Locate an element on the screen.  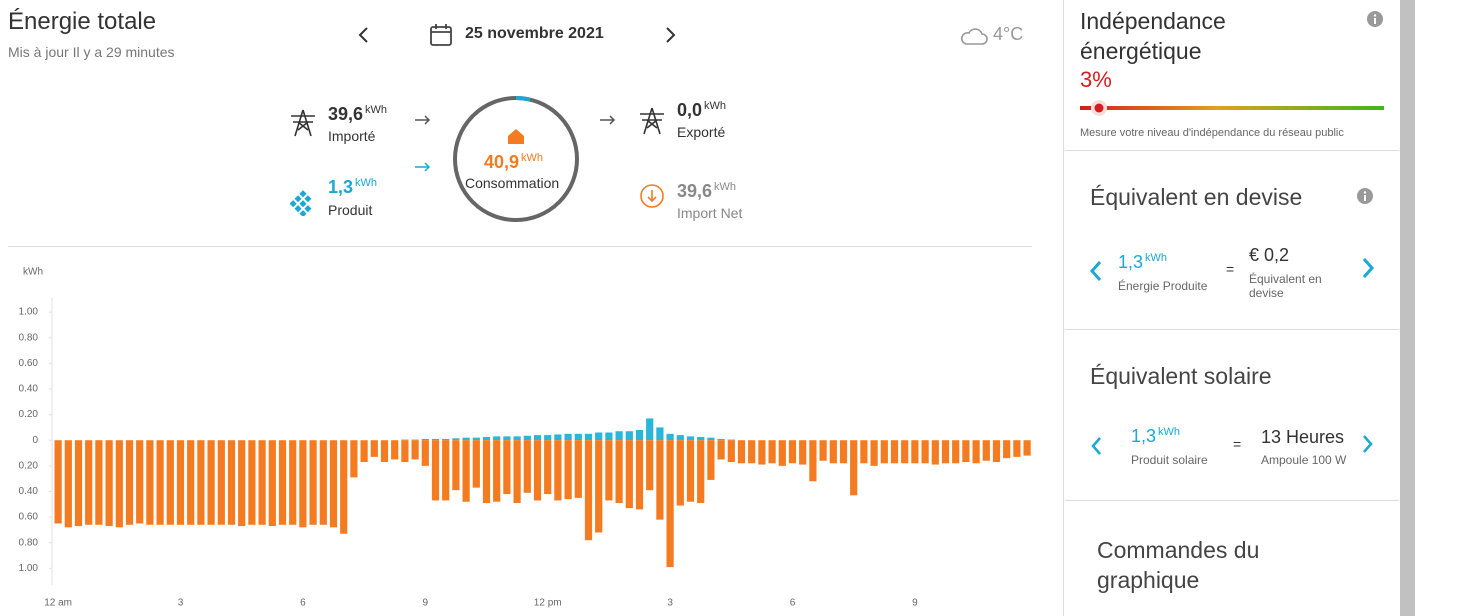
prev-solar is located at coordinates (1097, 446).